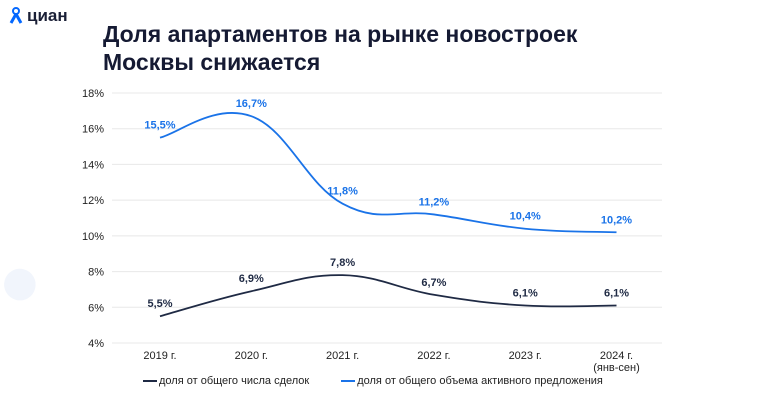  What do you see at coordinates (388, 296) in the screenshot?
I see `series-line-deals` at bounding box center [388, 296].